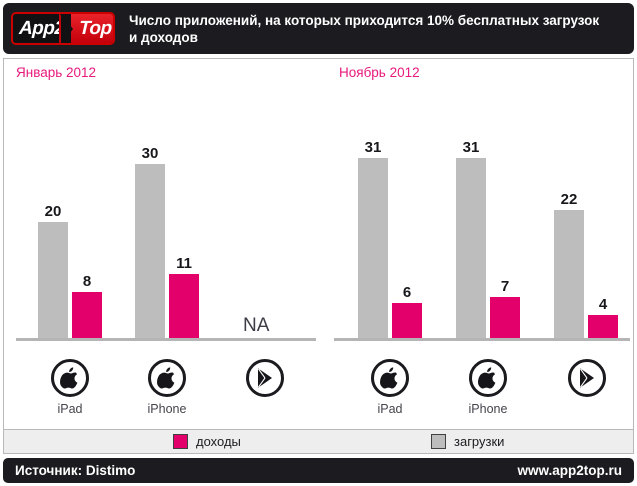 The height and width of the screenshot is (486, 637). What do you see at coordinates (56, 72) in the screenshot?
I see `panel-label-january: Январь 2012` at bounding box center [56, 72].